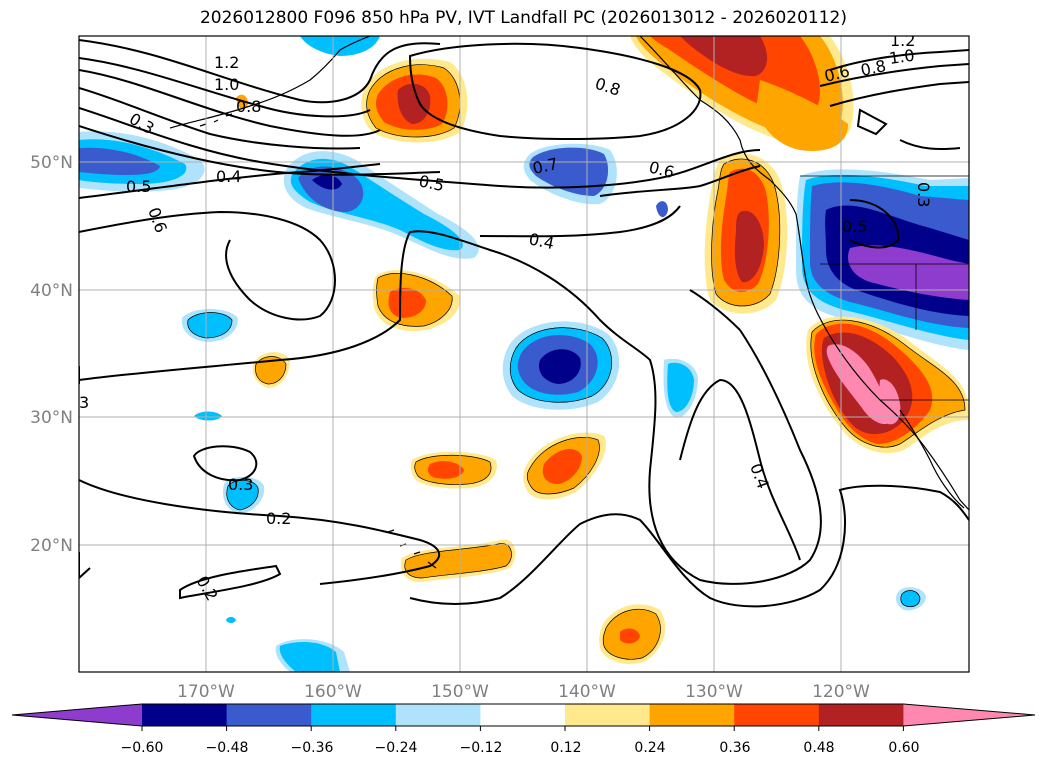 The image size is (1047, 765). I want to click on borders, so click(884, 288).